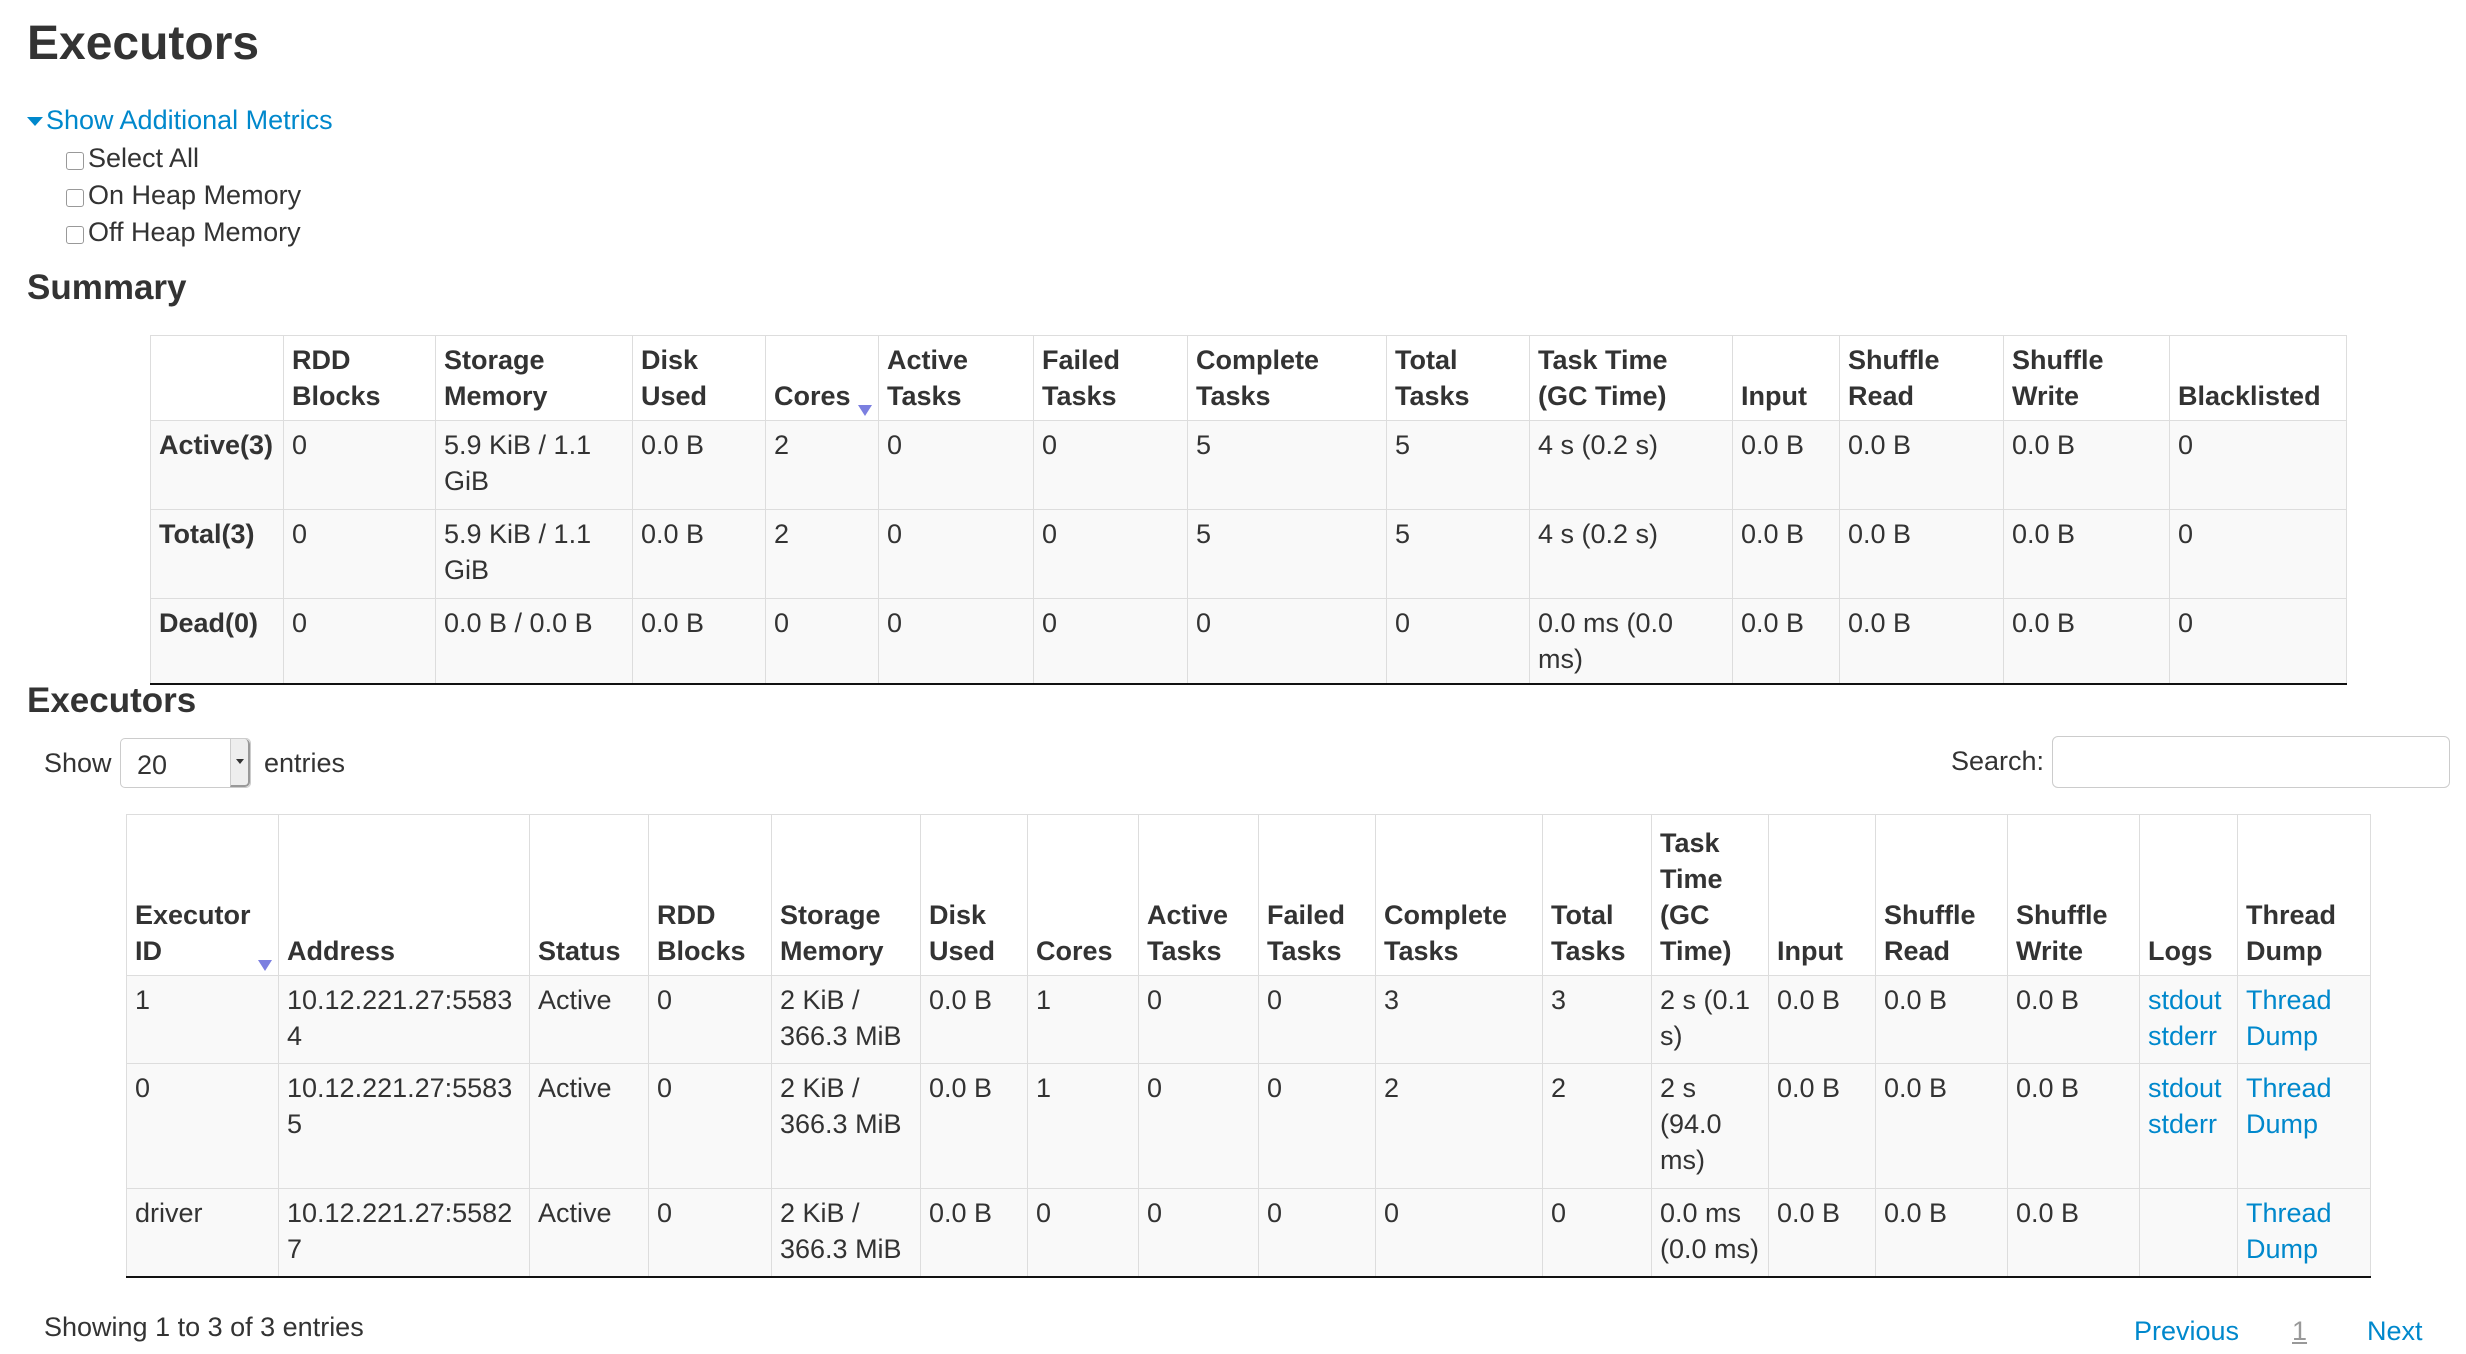  I want to click on col-shuffle-write: Shuffle Write, so click(2073, 895).